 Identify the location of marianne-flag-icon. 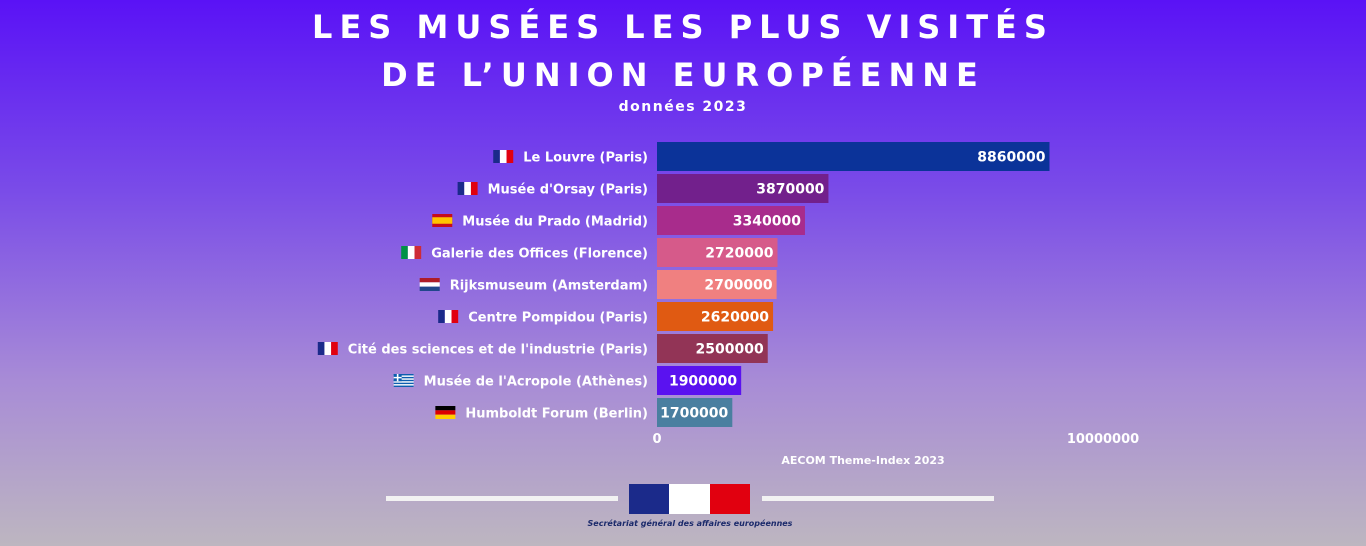
(689, 499).